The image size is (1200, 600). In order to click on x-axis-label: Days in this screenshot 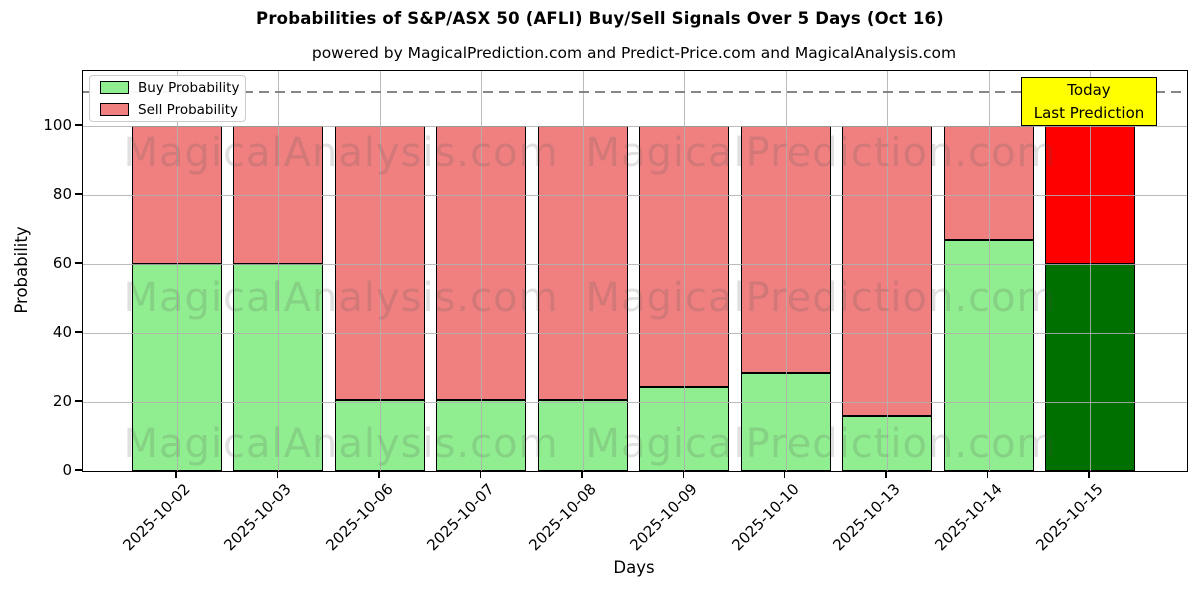, I will do `click(634, 567)`.